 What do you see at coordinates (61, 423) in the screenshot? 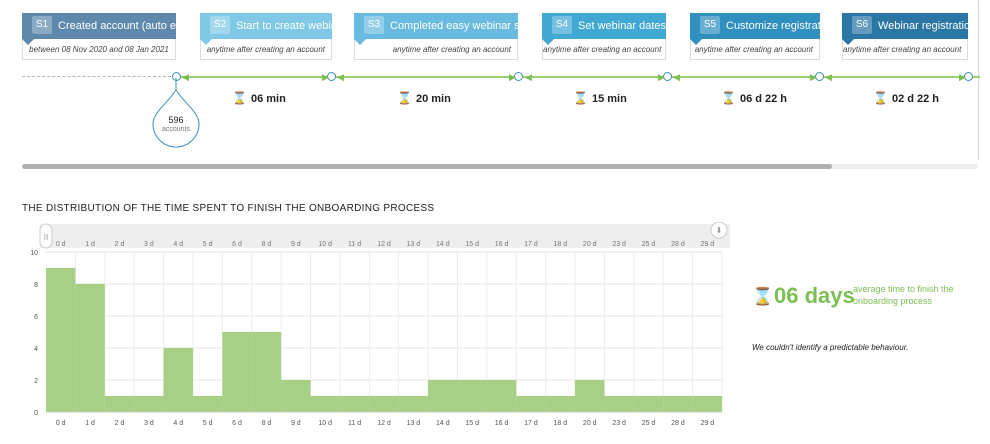
I see `x-tick-label: 0 d` at bounding box center [61, 423].